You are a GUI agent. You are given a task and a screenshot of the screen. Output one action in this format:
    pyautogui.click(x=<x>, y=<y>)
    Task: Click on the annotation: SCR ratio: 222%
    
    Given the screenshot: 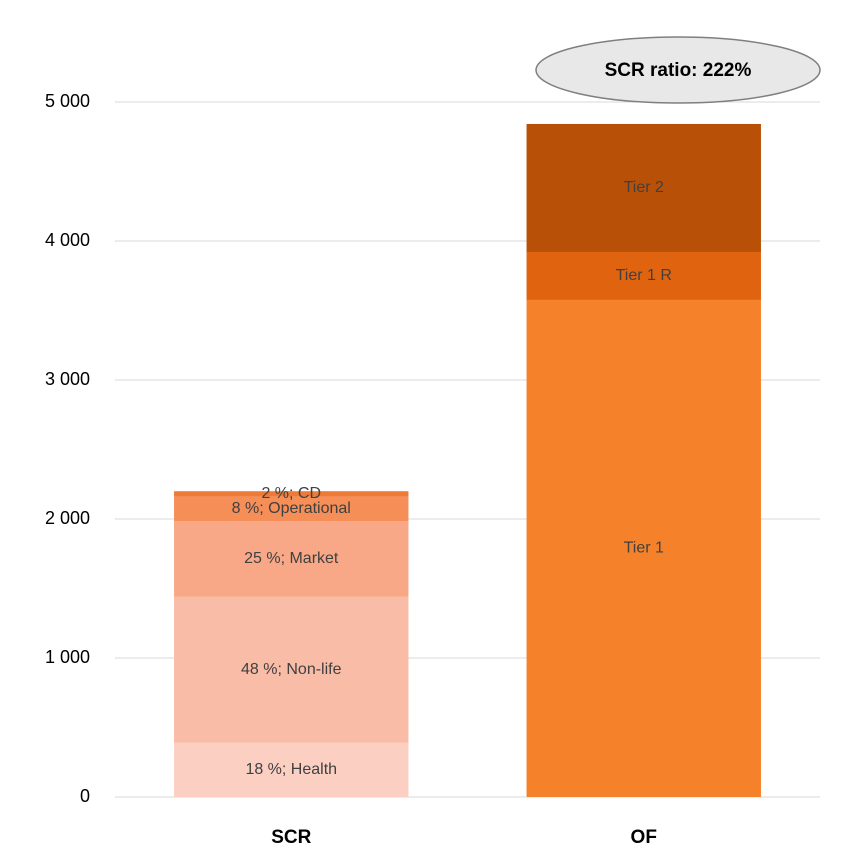 What is the action you would take?
    pyautogui.click(x=678, y=70)
    